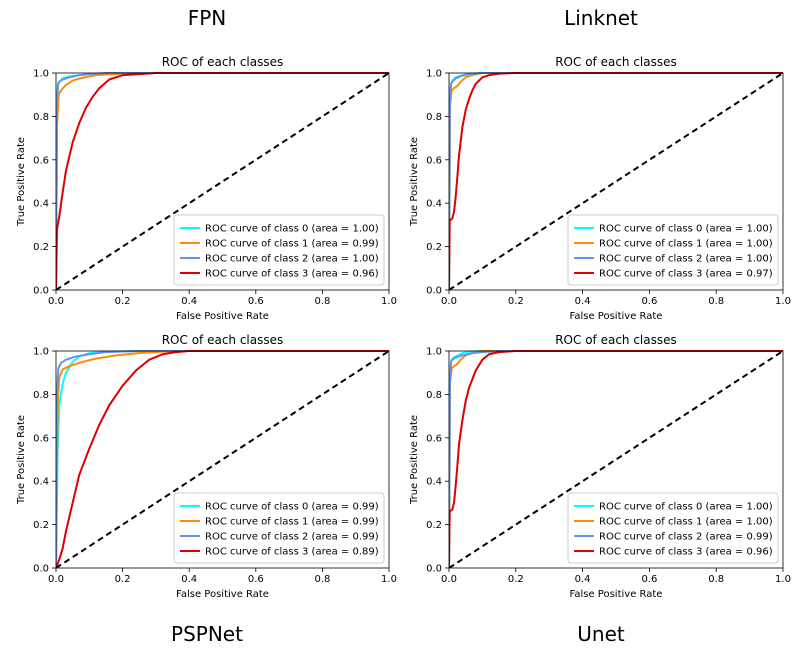 The width and height of the screenshot is (793, 652). Describe the element at coordinates (292, 244) in the screenshot. I see `legend-entry: ROC curve of class 1 (area = 0.99)` at that location.